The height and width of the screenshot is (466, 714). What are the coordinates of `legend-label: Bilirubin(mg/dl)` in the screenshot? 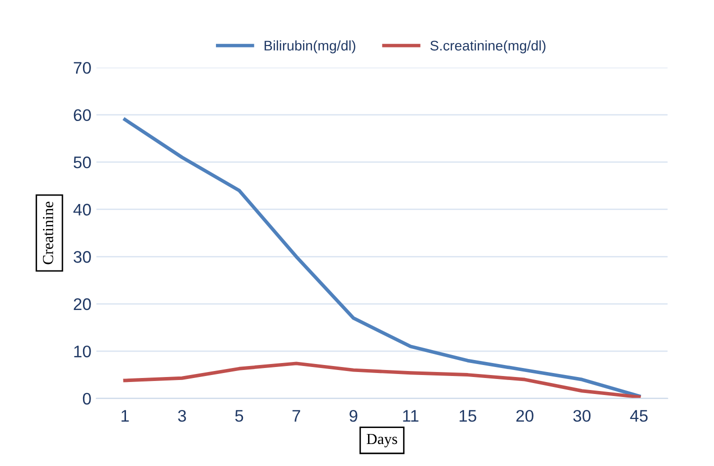 It's located at (310, 47).